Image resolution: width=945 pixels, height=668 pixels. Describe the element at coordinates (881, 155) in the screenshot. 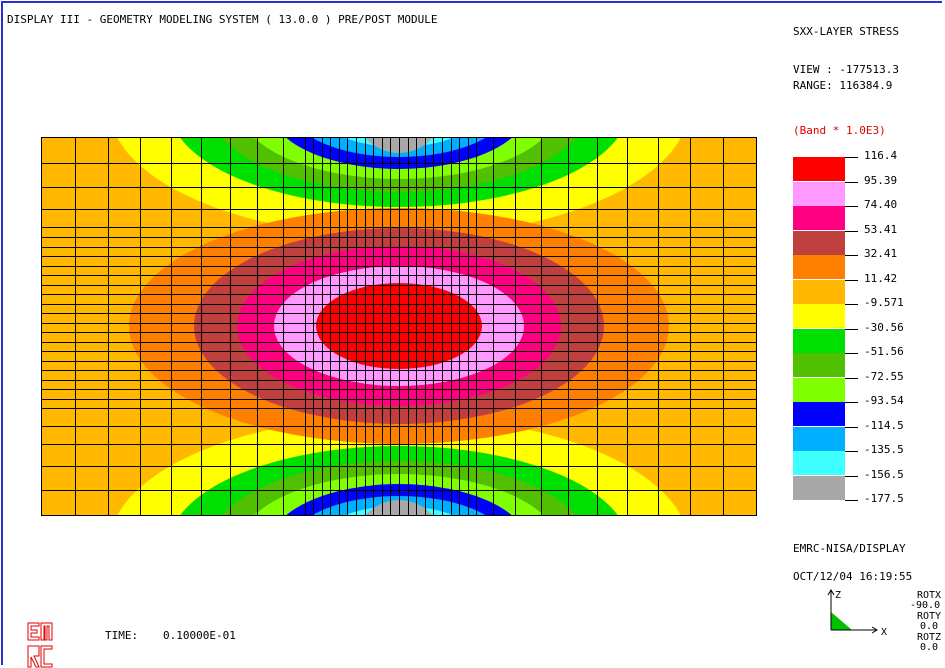

I see `legend-value: 116.4` at that location.